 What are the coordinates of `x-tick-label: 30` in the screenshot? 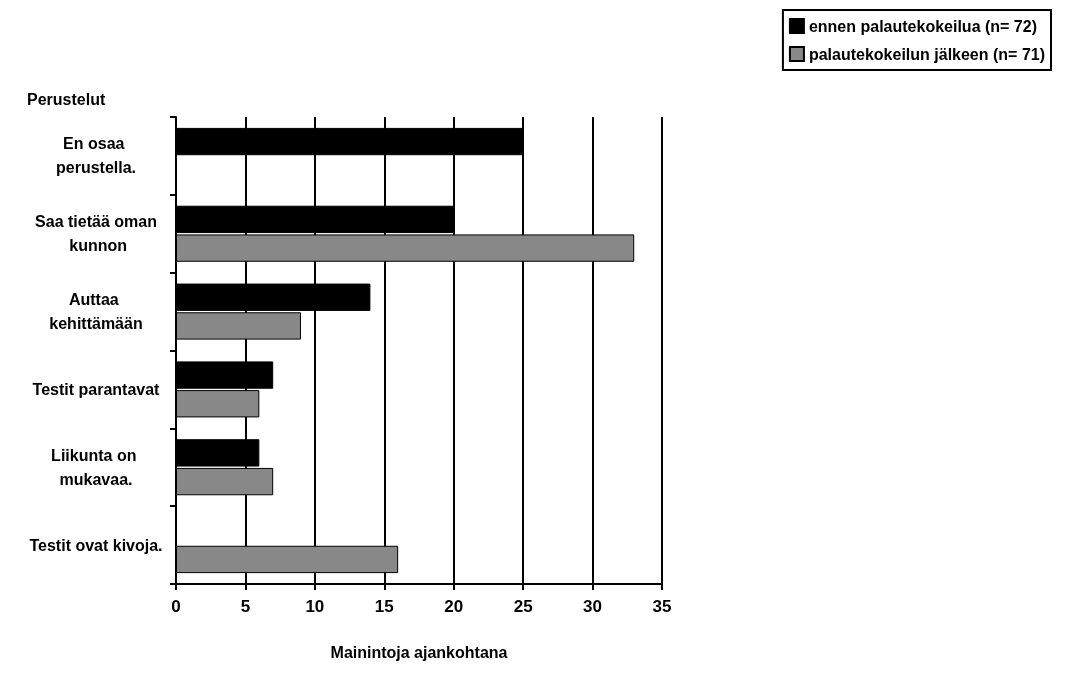 It's located at (593, 606).